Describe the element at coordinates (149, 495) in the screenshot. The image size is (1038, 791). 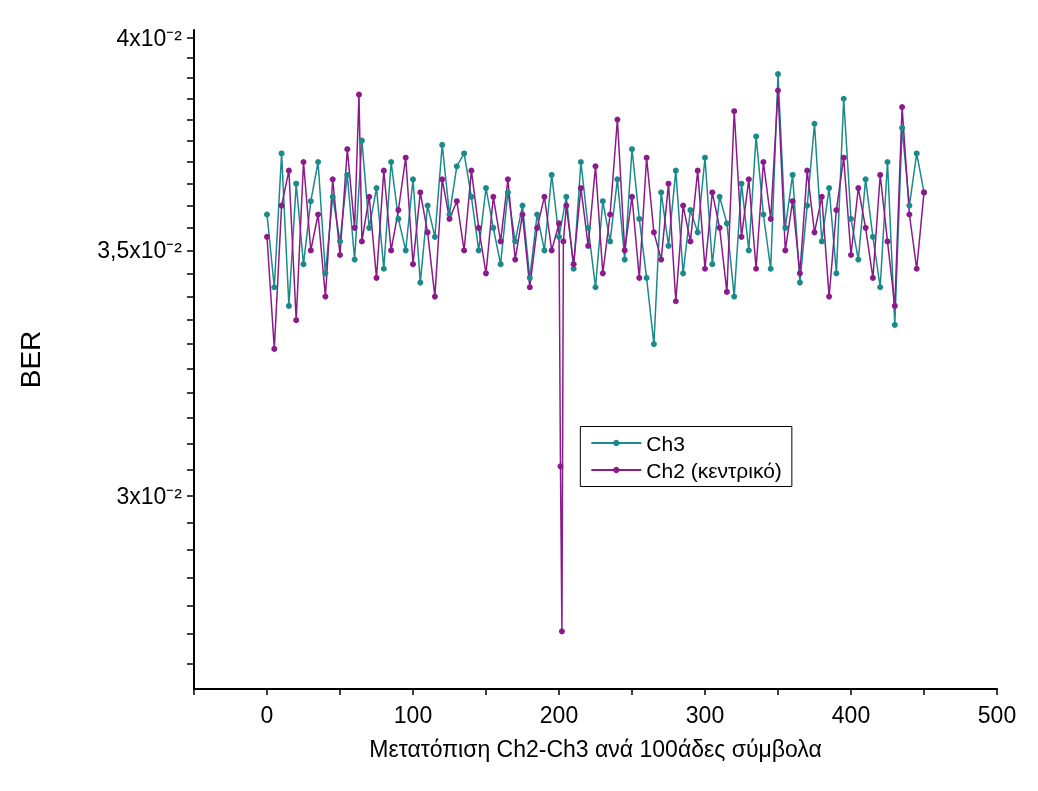
I see `y-tick-label: 3x10⁻²` at that location.